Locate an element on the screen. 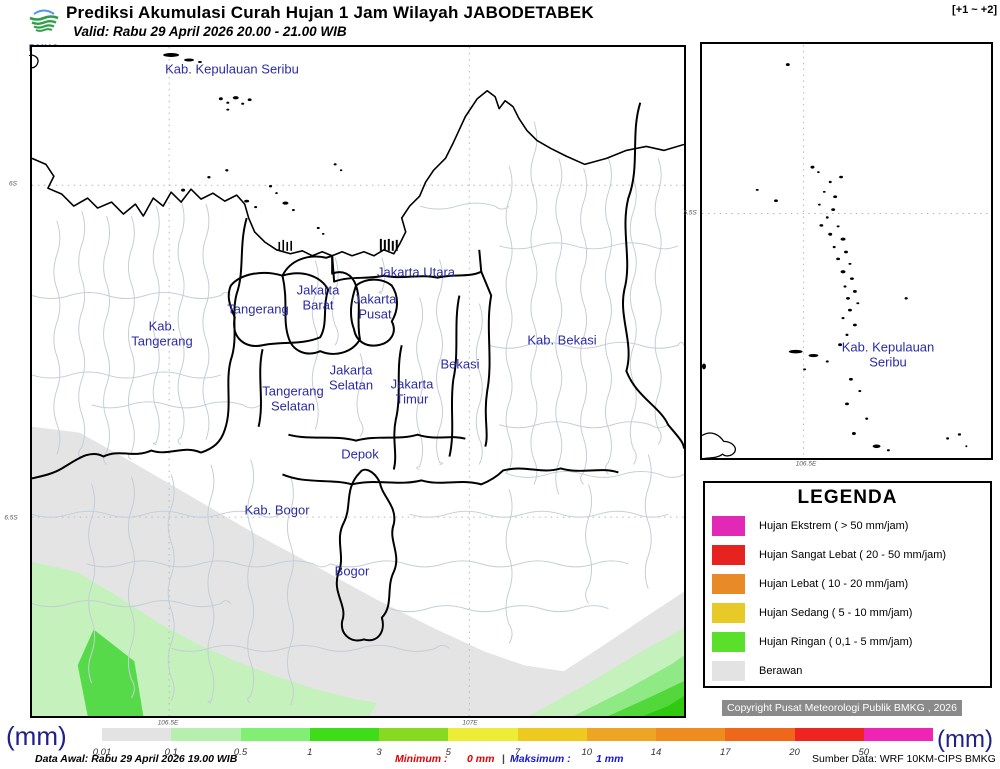  axis-tick-107e: 107E is located at coordinates (470, 723).